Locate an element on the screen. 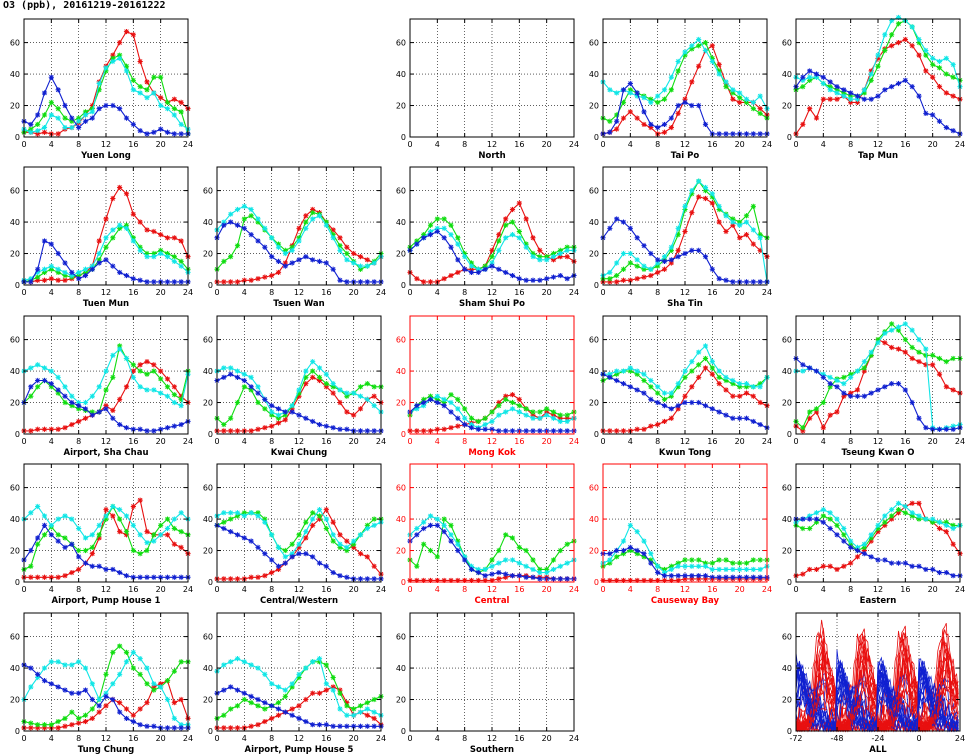 The width and height of the screenshot is (965, 755). panel-title: Sha Tin is located at coordinates (685, 304).